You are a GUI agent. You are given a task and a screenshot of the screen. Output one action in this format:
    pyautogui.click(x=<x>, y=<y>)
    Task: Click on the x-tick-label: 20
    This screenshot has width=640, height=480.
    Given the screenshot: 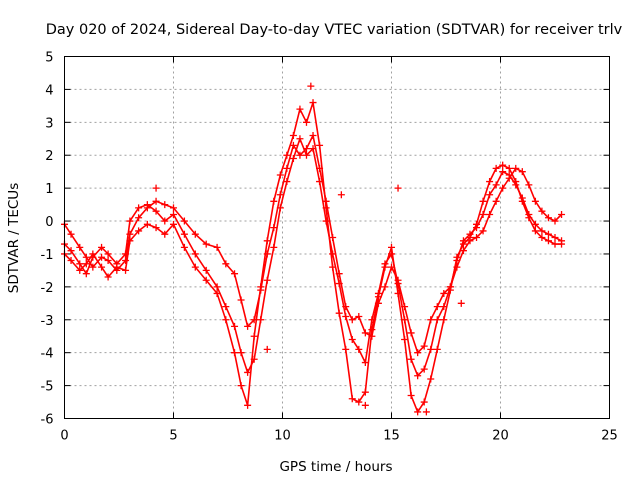 What is the action you would take?
    pyautogui.click(x=500, y=436)
    